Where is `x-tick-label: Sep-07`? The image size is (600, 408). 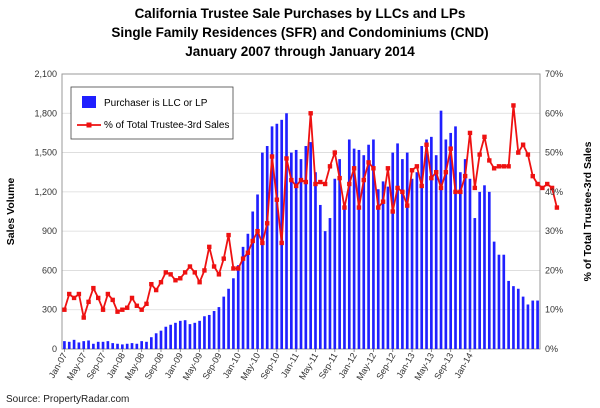
x-tick-label: Sep-07 is located at coordinates (96, 366).